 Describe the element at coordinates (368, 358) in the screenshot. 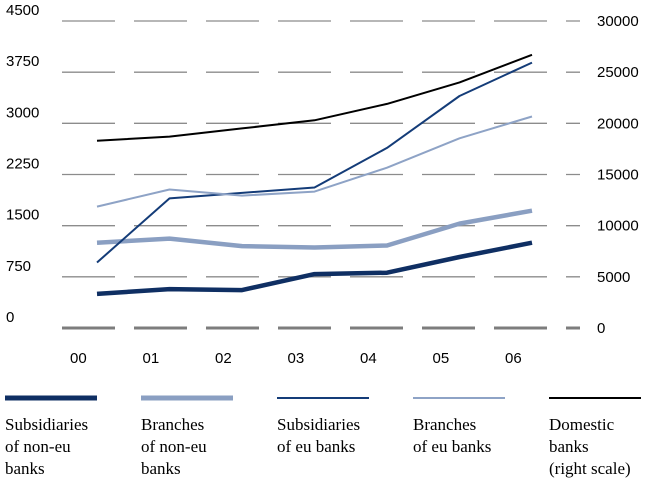

I see `x-tick-label: 04` at that location.